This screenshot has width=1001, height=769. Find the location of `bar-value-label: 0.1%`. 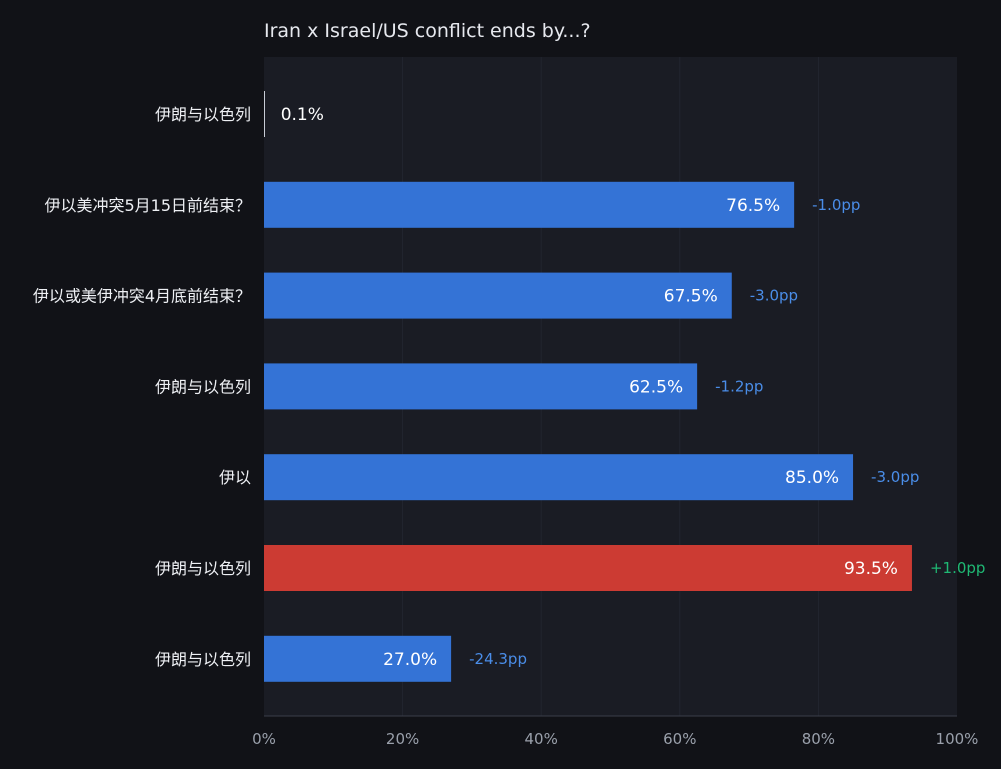

bar-value-label: 0.1% is located at coordinates (302, 115).